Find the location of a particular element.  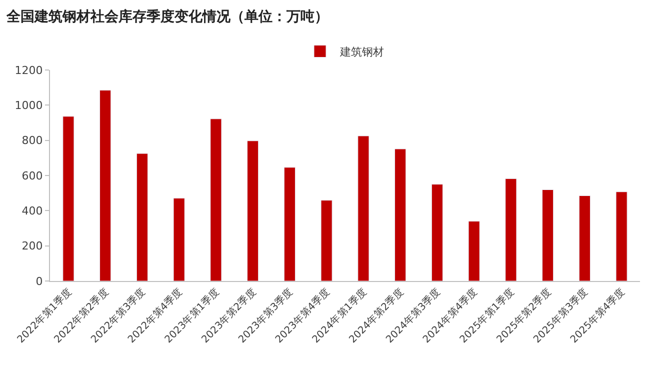

y-tick-label: 600 is located at coordinates (32, 175).